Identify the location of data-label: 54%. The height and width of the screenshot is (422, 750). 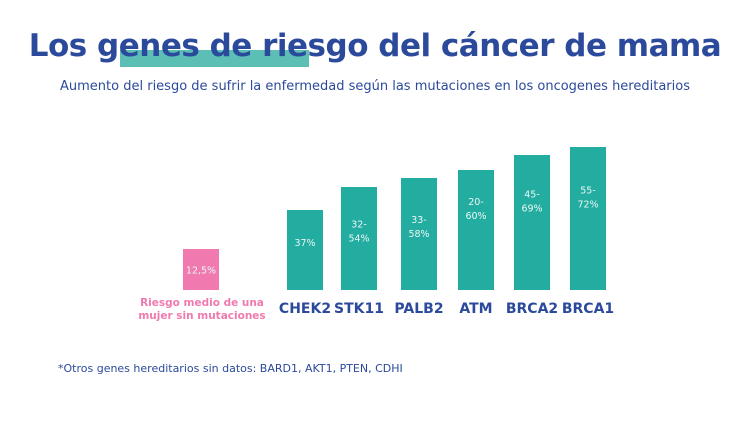
(358, 239).